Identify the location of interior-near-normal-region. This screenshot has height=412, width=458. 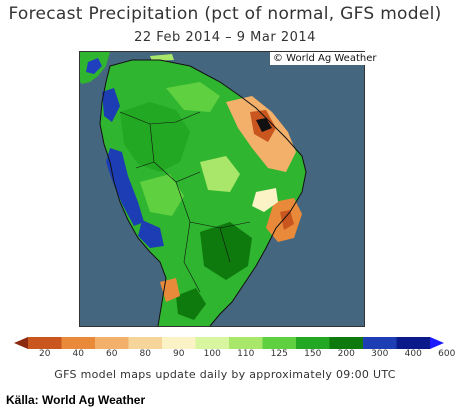
(265, 200).